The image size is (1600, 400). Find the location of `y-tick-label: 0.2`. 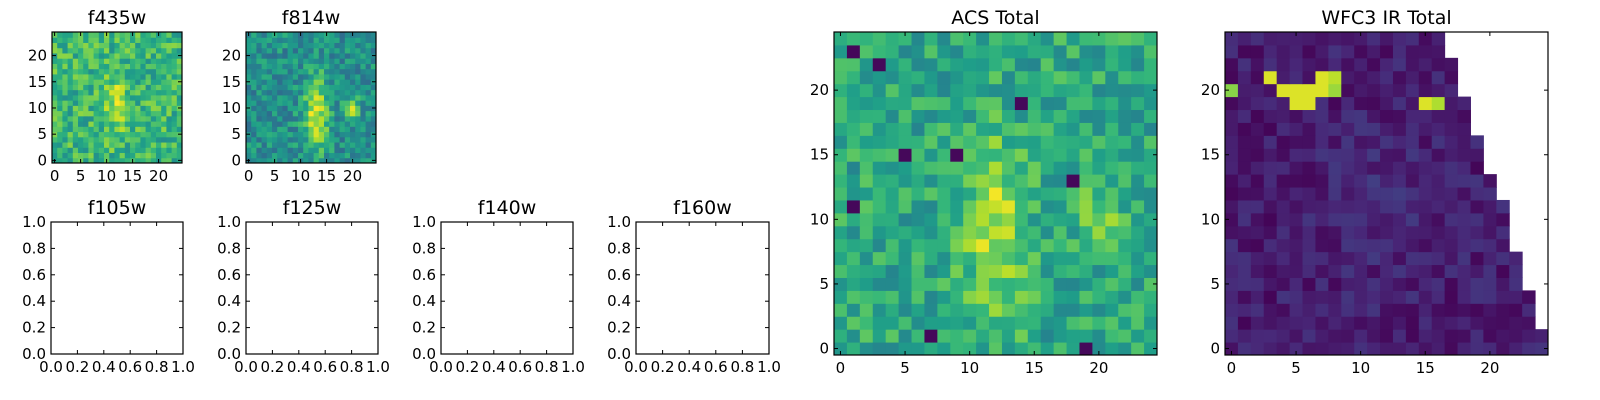

y-tick-label: 0.2 is located at coordinates (229, 328).